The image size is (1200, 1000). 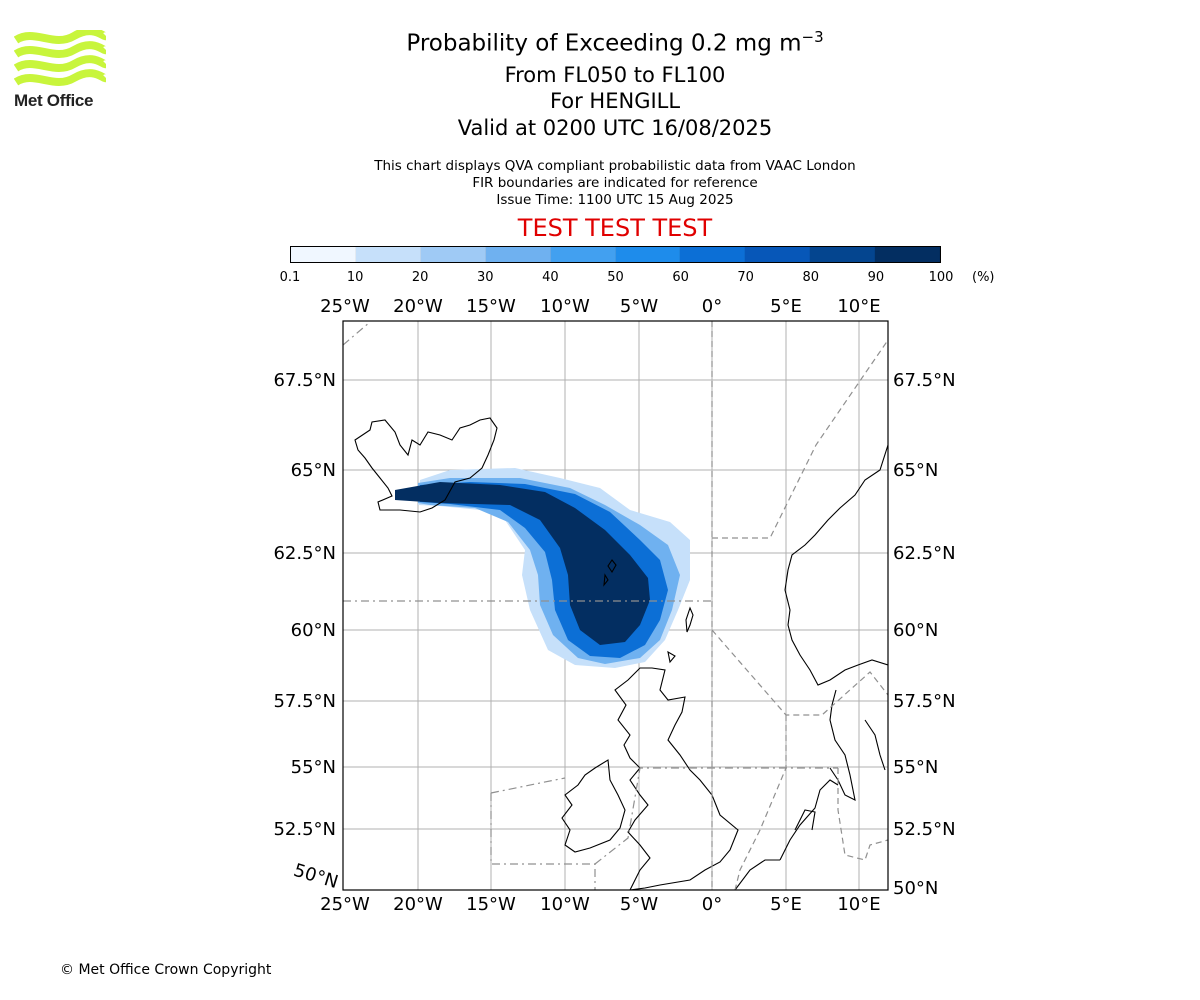 I want to click on colorbar-tick-label: 20, so click(x=420, y=277).